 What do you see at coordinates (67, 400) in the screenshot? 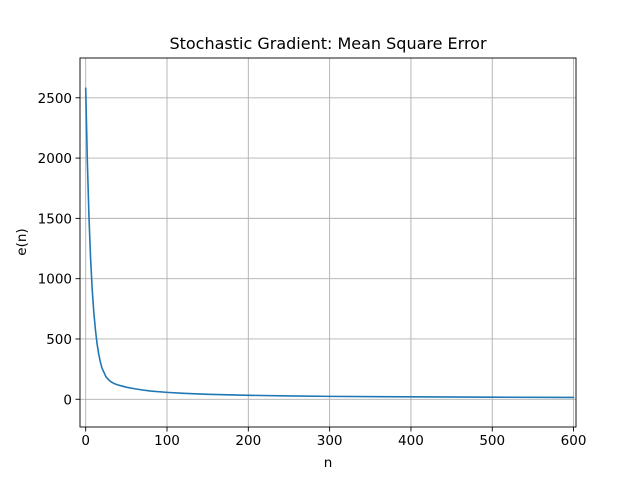
I see `y-tick-label: 0` at bounding box center [67, 400].